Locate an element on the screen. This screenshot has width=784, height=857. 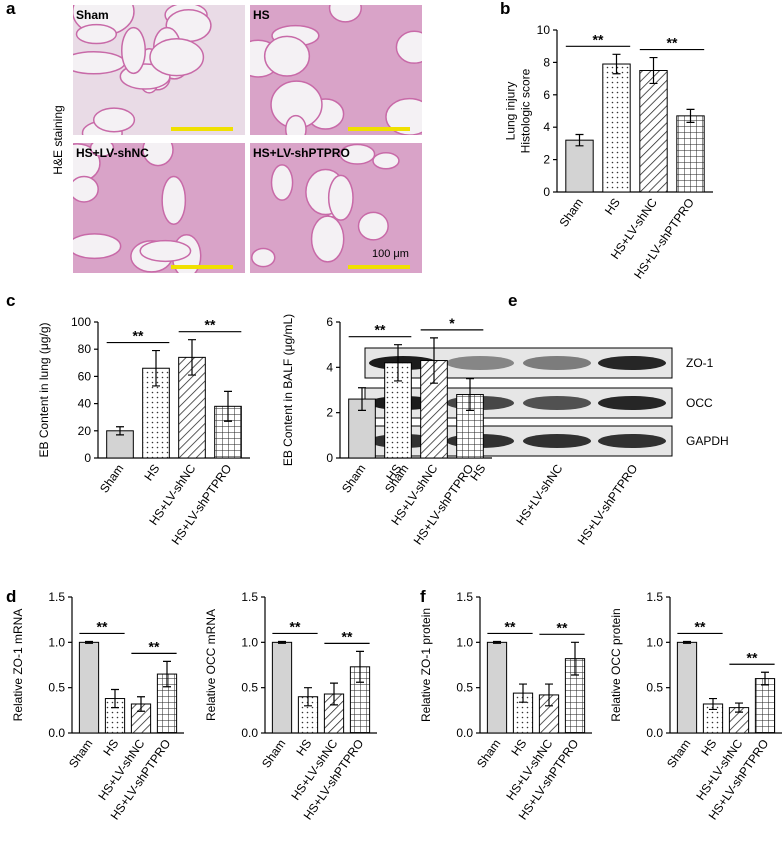
image-label: HS is located at coordinates (261, 15).